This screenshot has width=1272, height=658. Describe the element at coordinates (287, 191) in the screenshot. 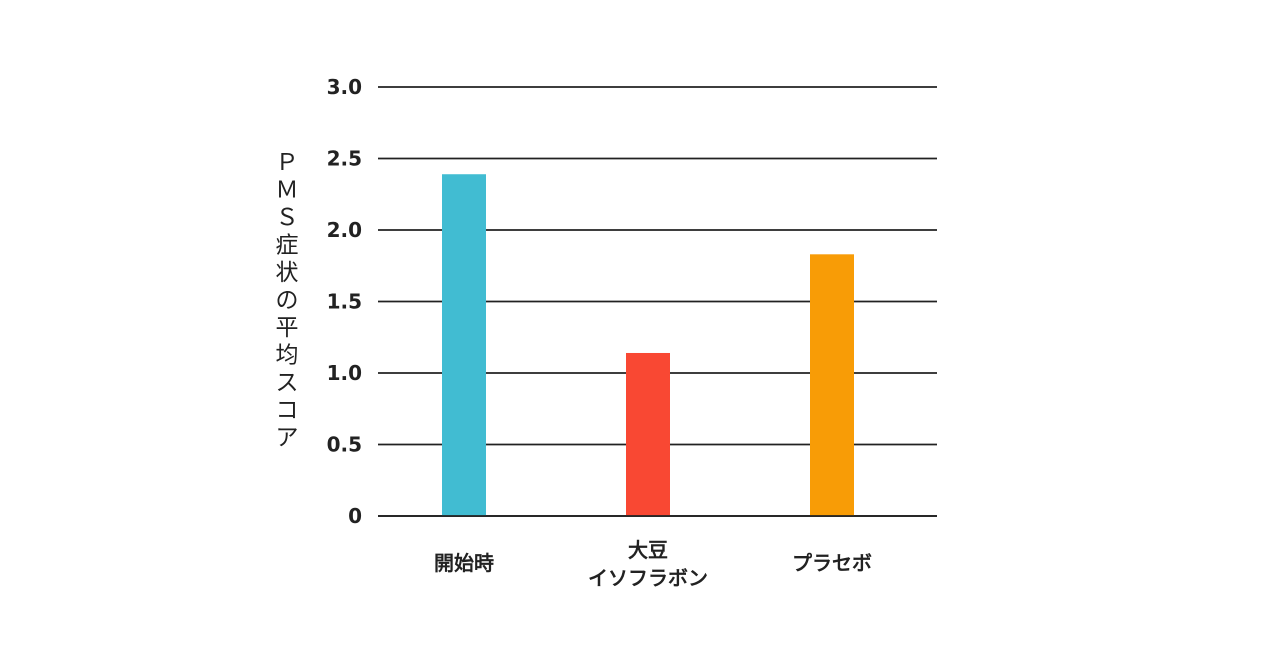

I see `y-axis-title-char: Ｍ` at that location.